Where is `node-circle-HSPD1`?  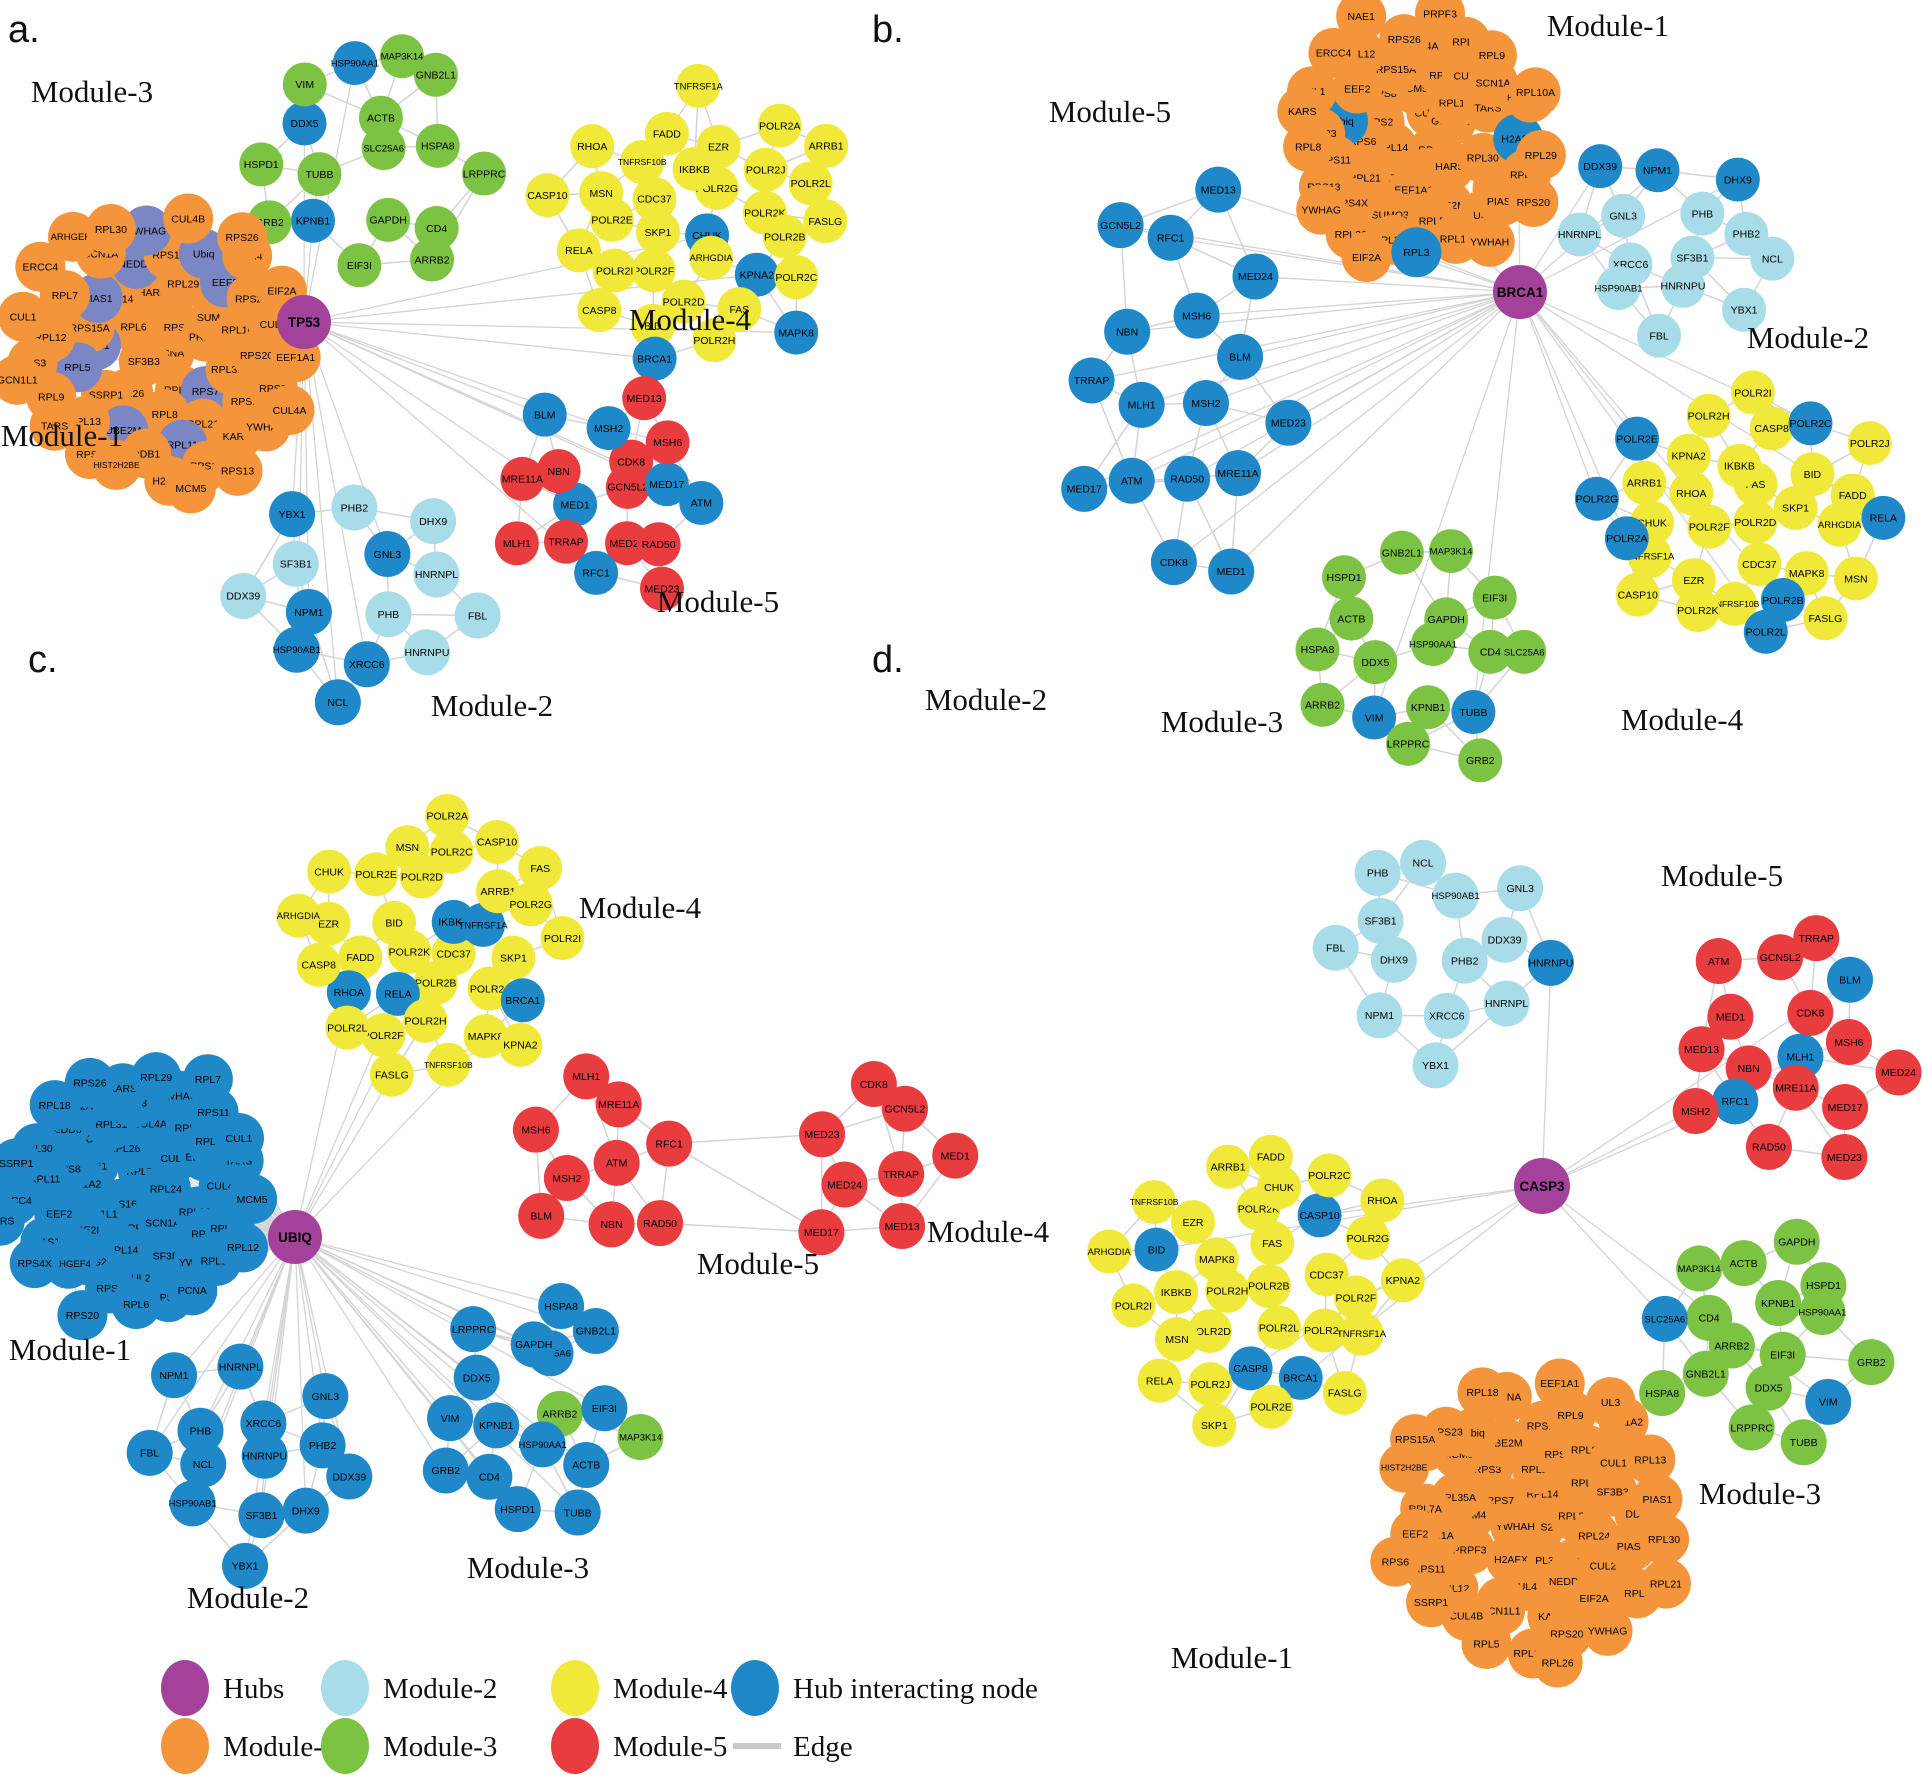
node-circle-HSPD1 is located at coordinates (261, 164).